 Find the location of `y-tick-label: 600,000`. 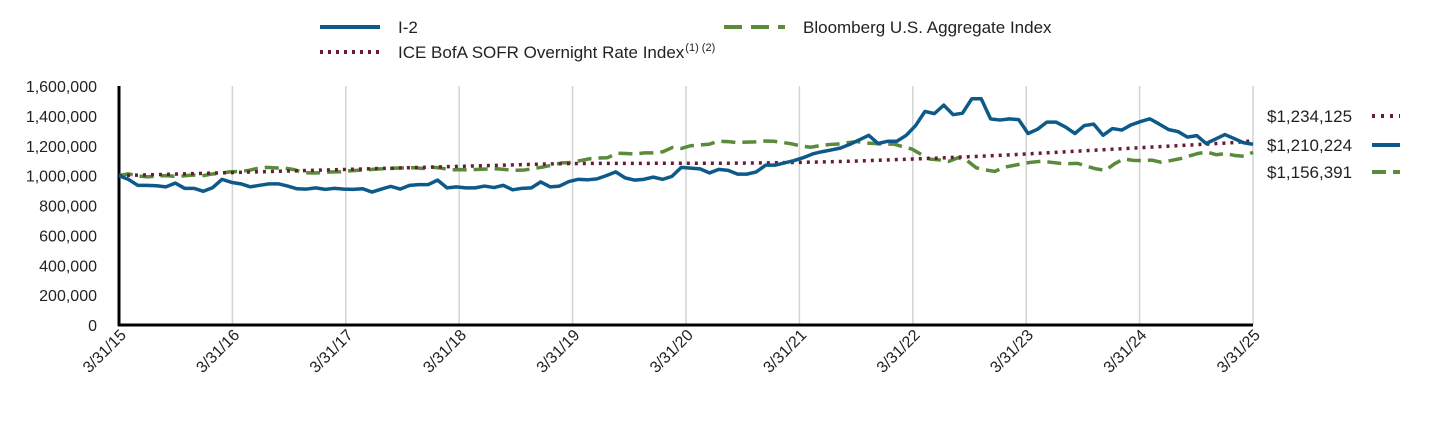

y-tick-label: 600,000 is located at coordinates (68, 236).